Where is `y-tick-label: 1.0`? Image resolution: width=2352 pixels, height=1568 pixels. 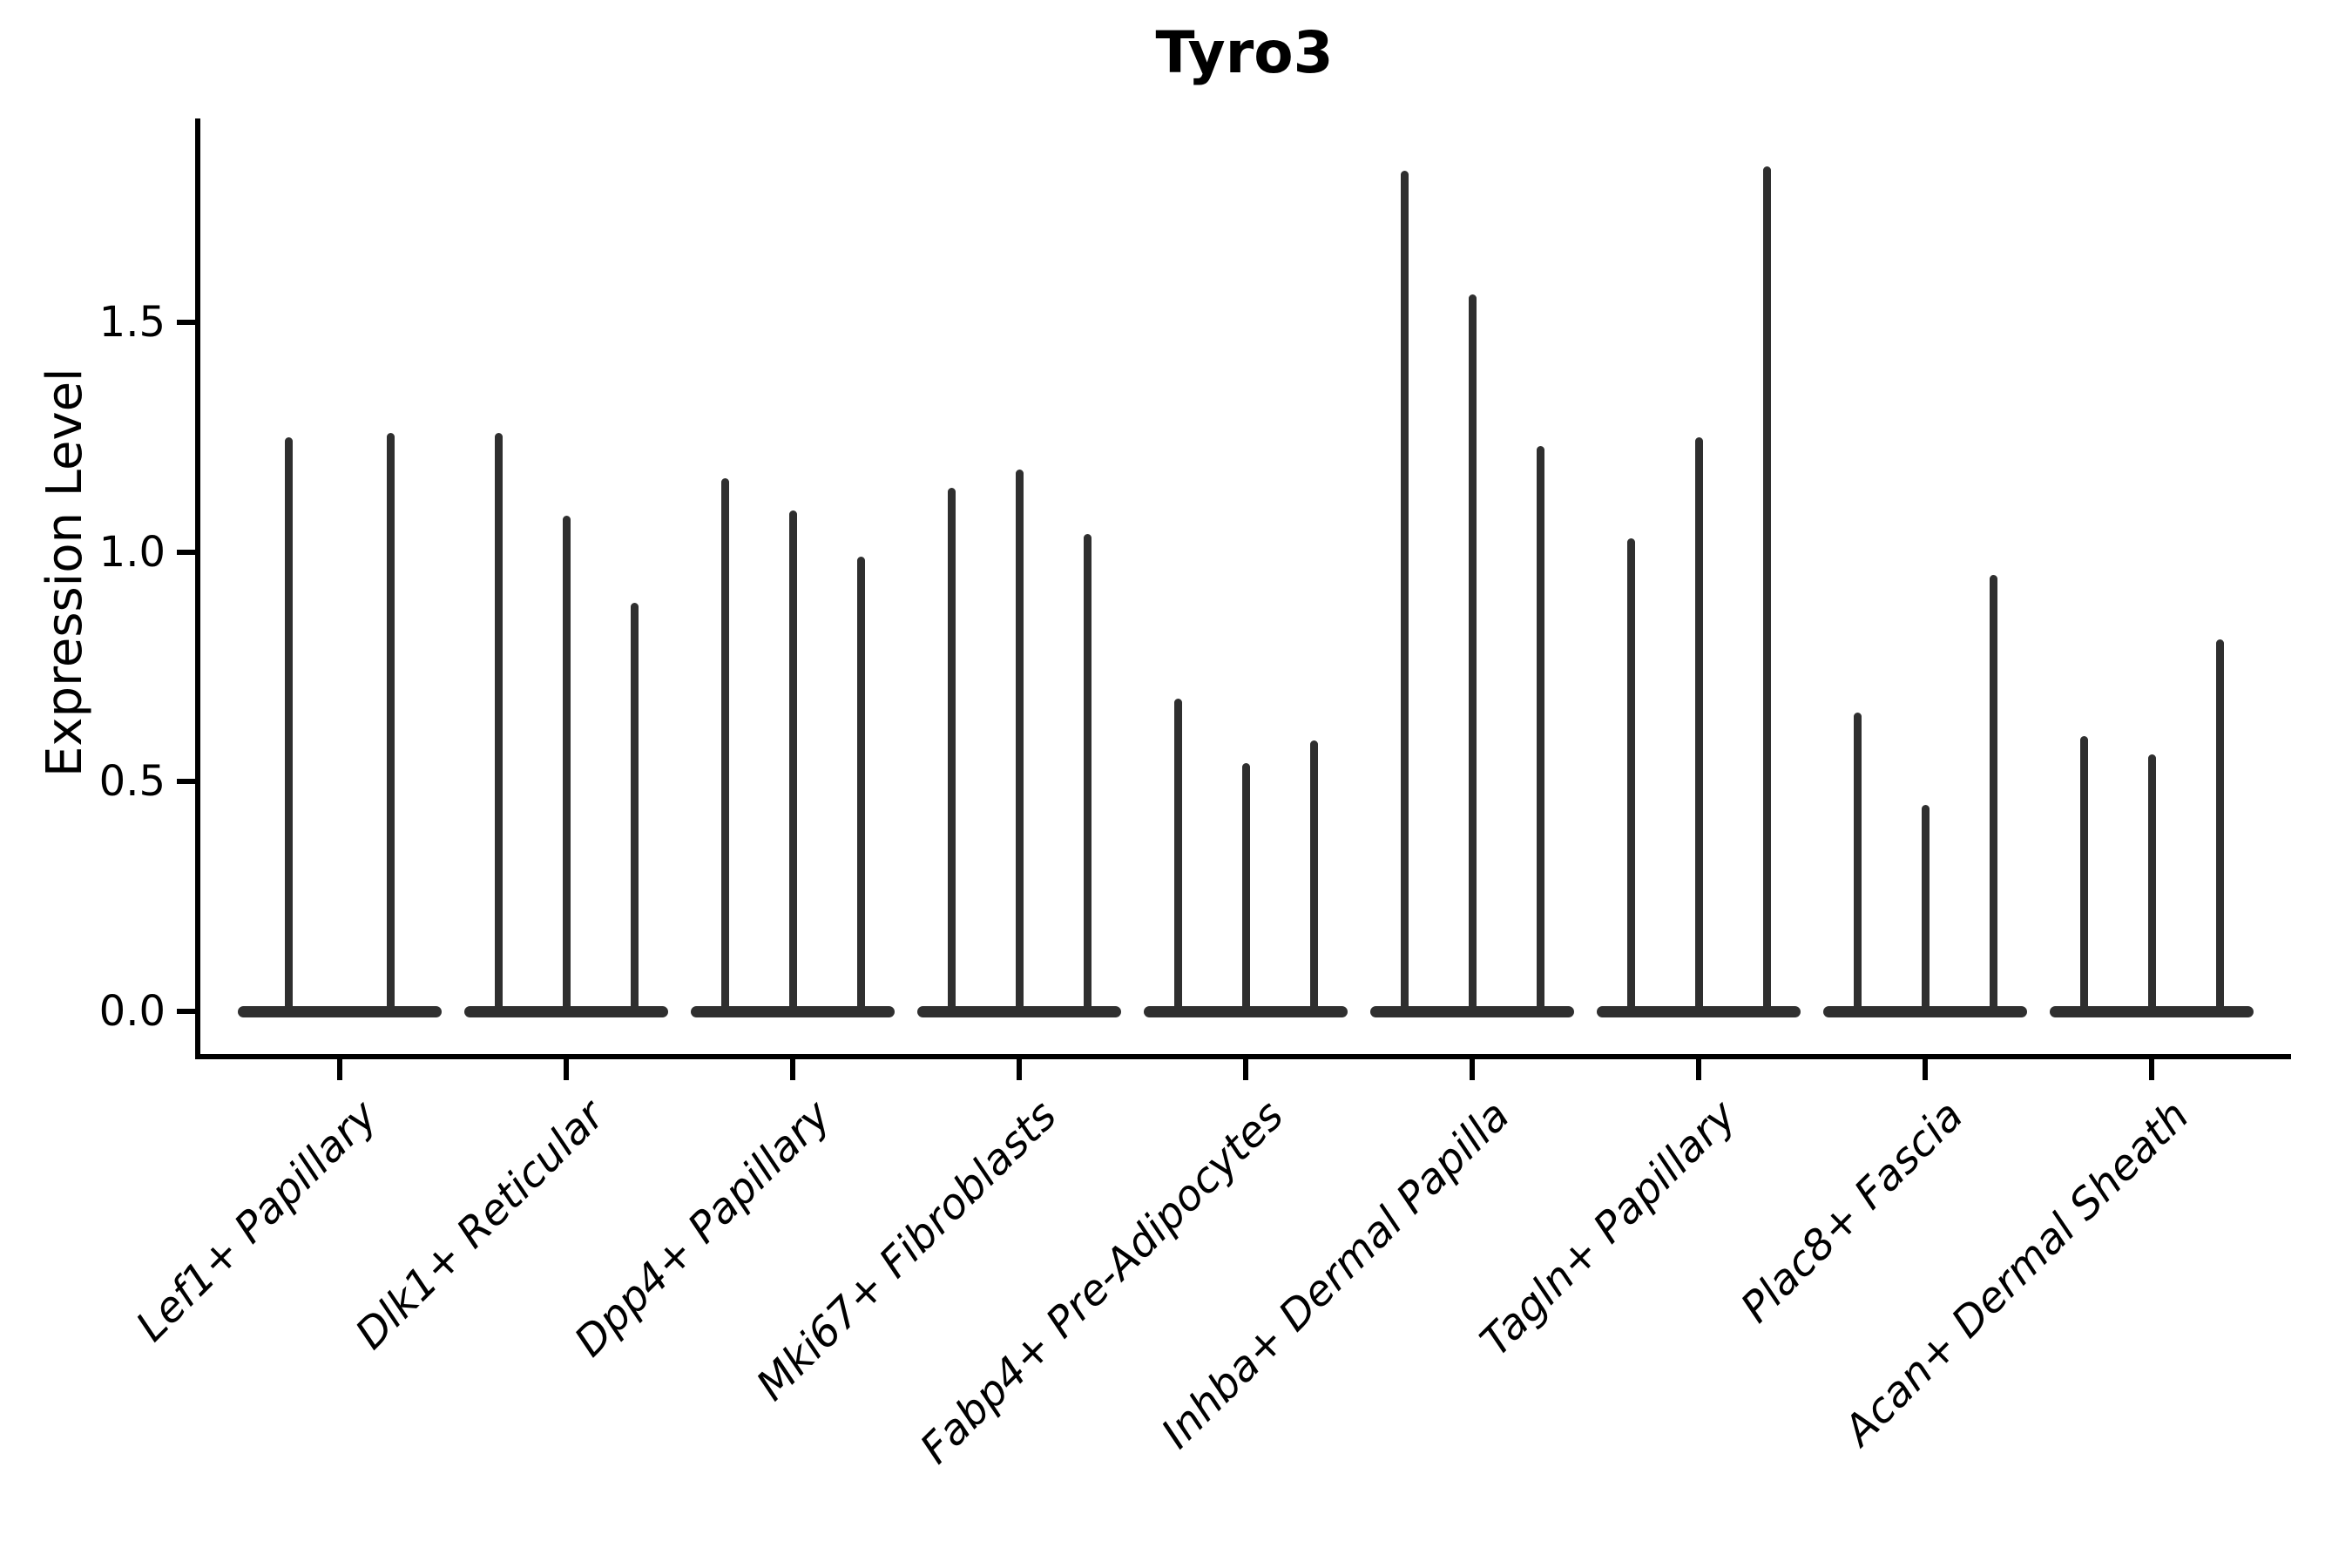 y-tick-label: 1.0 is located at coordinates (132, 552).